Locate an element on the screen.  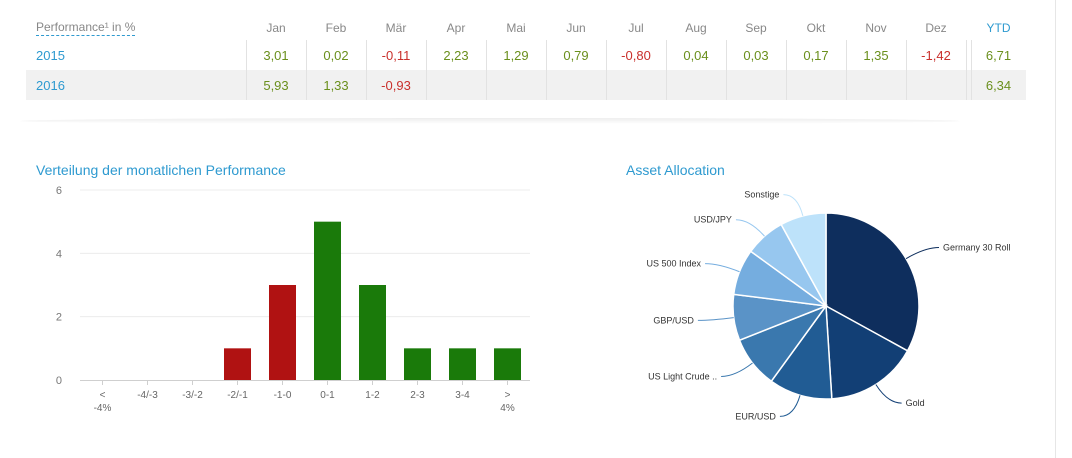
y-tick-label: 6 is located at coordinates (59, 191).